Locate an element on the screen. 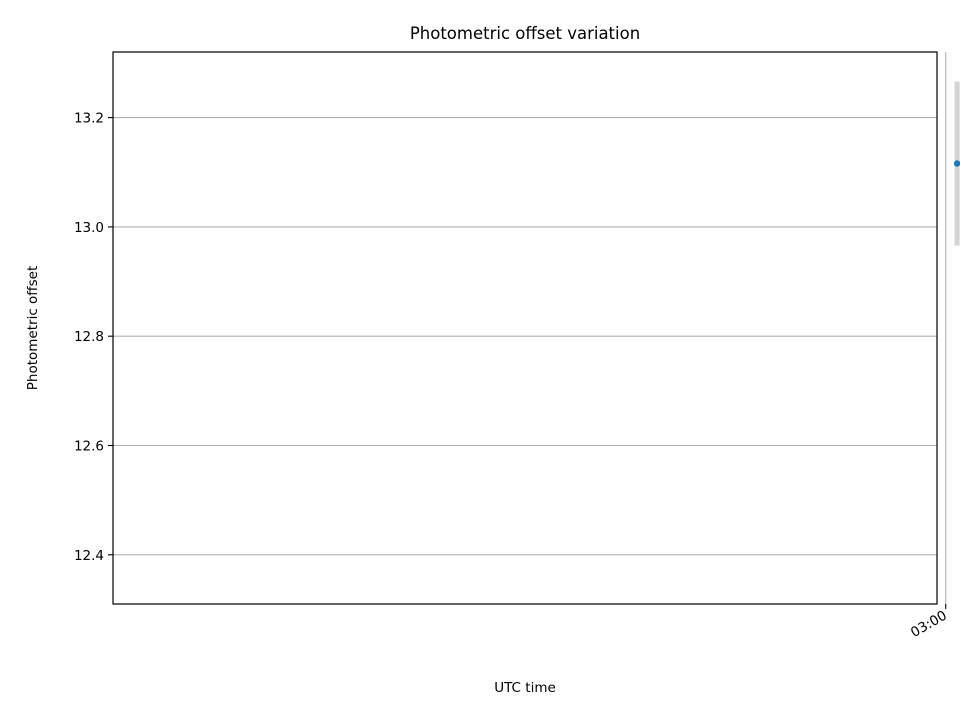  y-tick-label: 13.0 is located at coordinates (89, 228).